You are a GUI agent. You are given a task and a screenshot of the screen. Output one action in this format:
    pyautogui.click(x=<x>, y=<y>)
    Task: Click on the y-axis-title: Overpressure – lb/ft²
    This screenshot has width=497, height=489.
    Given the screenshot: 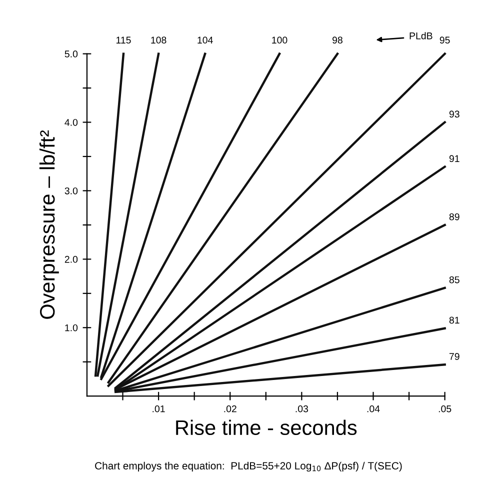 What is the action you would take?
    pyautogui.click(x=49, y=224)
    